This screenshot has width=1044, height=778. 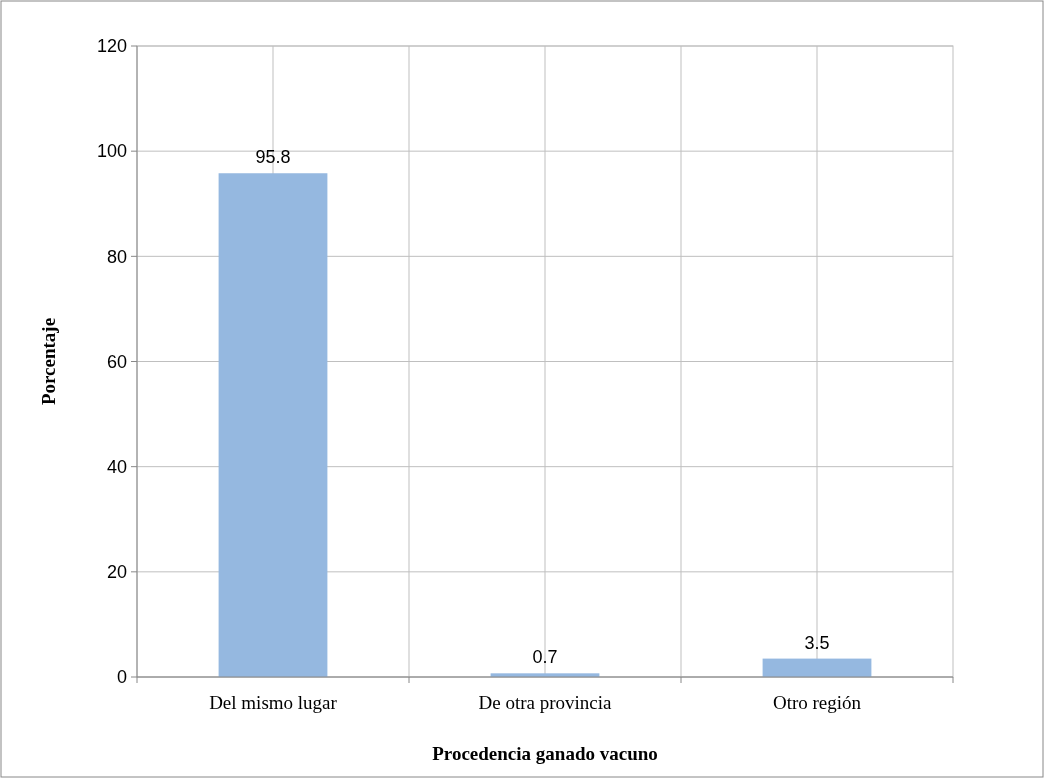 What do you see at coordinates (111, 46) in the screenshot?
I see `y-tick-label: 120` at bounding box center [111, 46].